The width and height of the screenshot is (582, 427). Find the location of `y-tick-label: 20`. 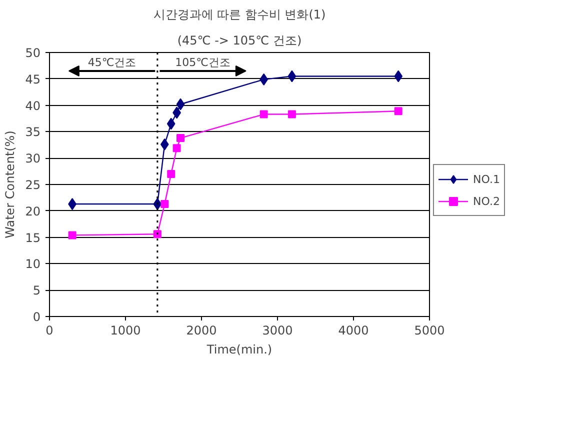

y-tick-label: 20 is located at coordinates (33, 211).